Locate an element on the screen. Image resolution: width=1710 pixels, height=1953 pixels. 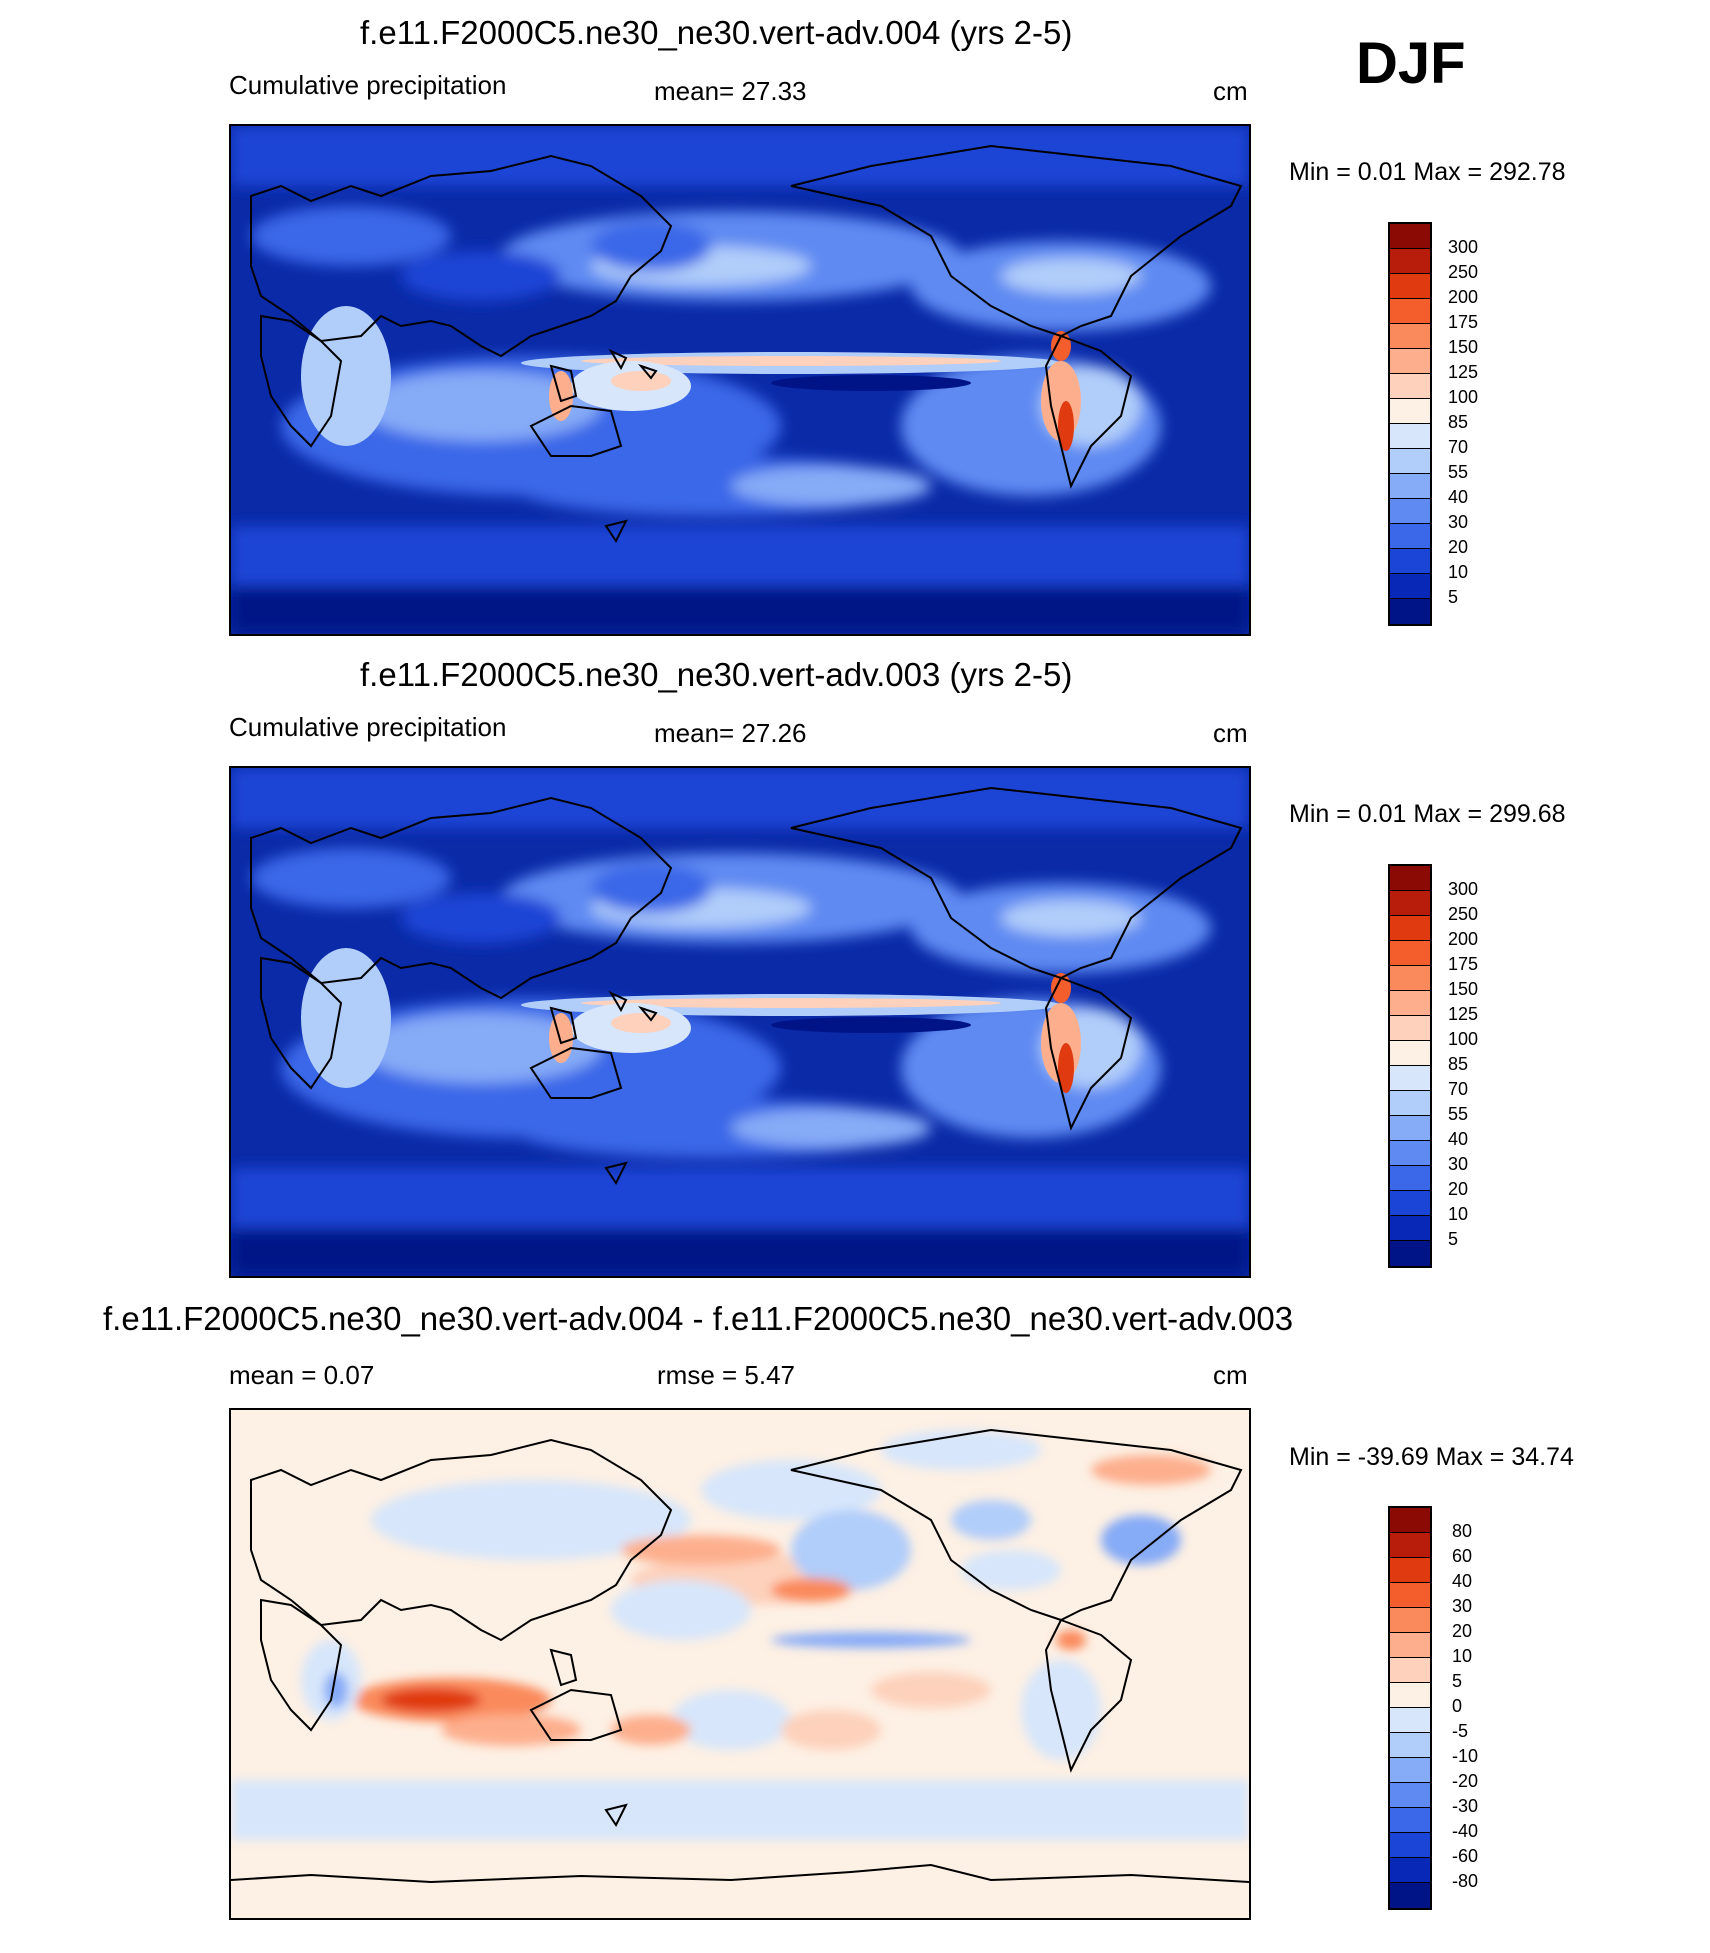
colorbar-label: 80 is located at coordinates (1462, 1531).